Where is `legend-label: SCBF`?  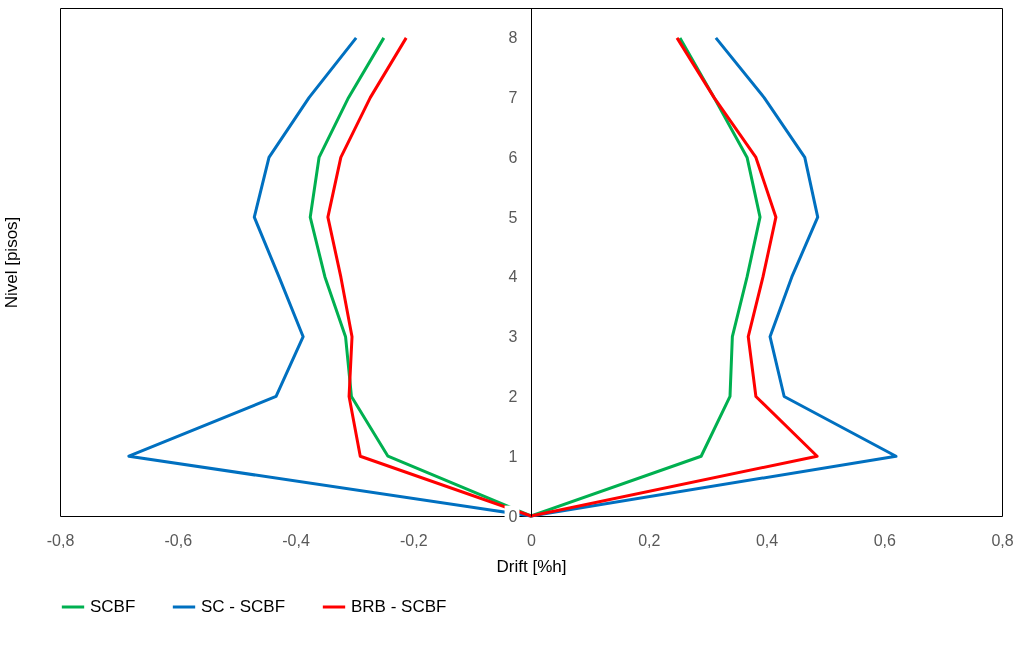 legend-label: SCBF is located at coordinates (113, 606).